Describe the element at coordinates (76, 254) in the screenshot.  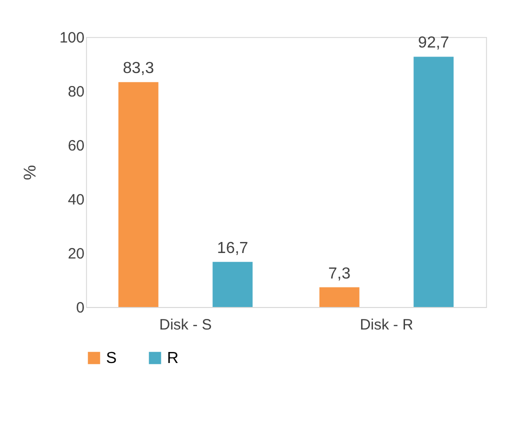
I see `y-tick-label: 20` at that location.